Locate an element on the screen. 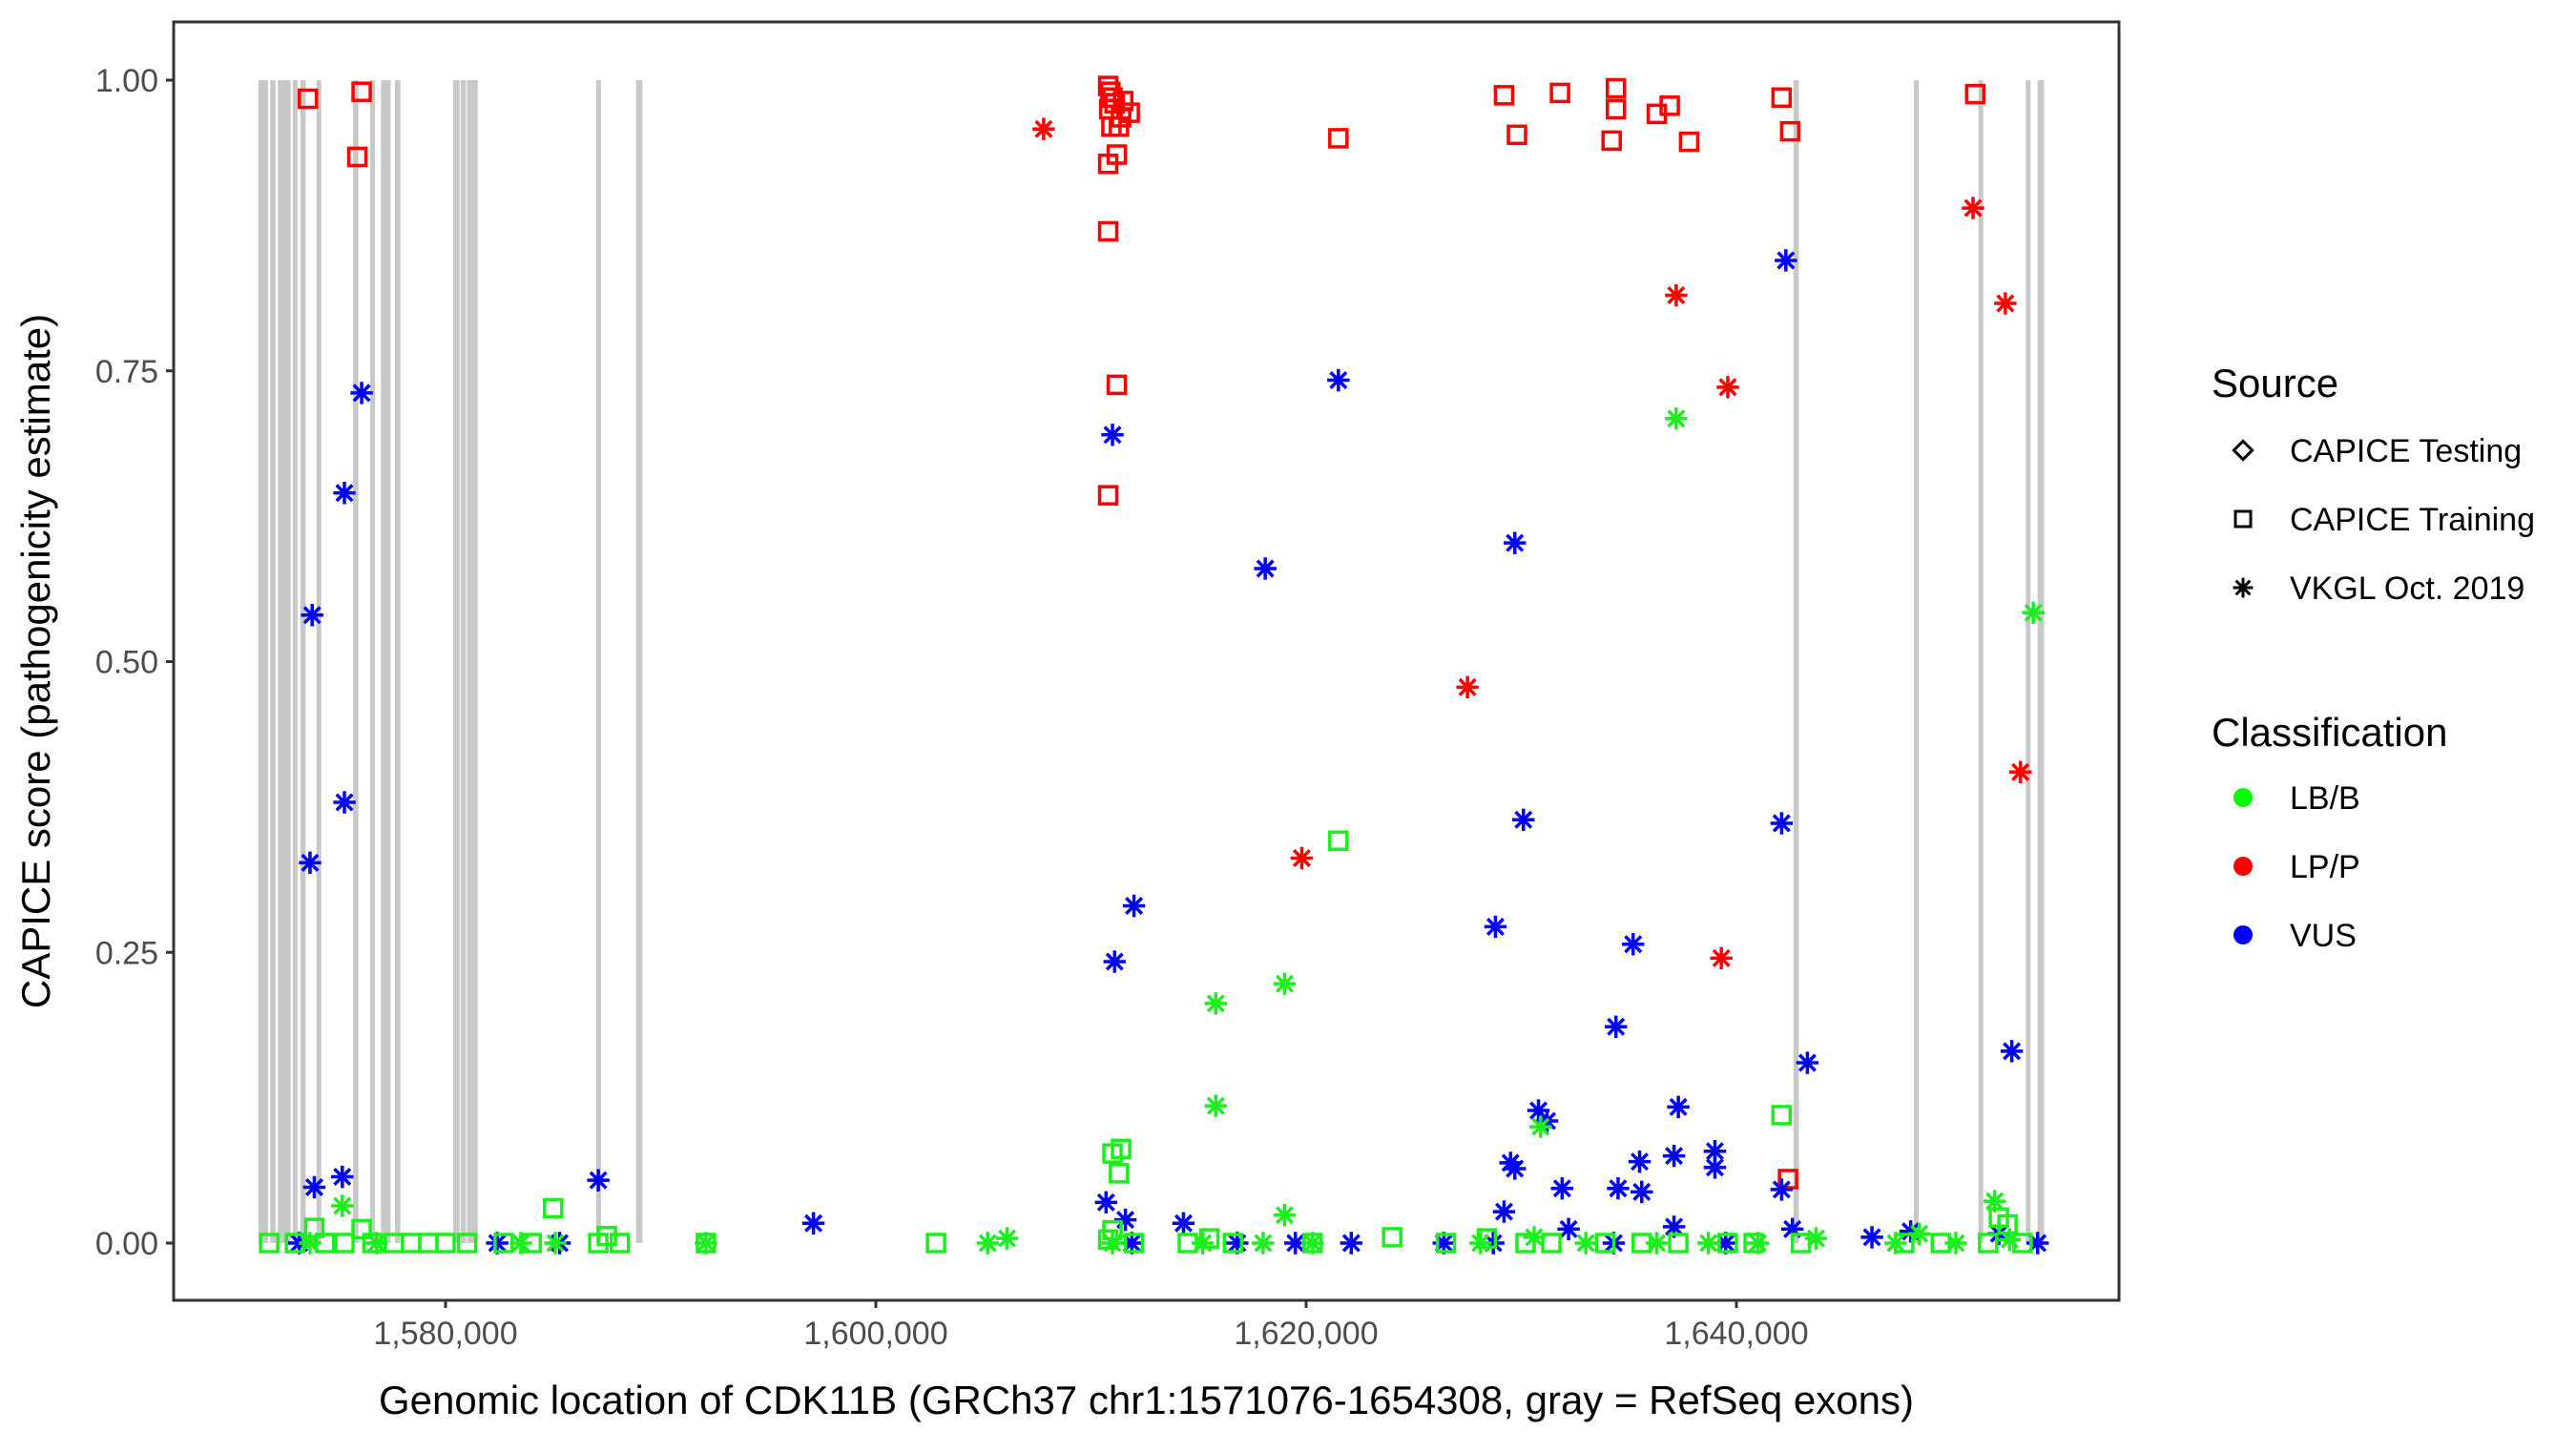  y-axis: 0.00 0.25 0.50 0.75 1.00 is located at coordinates (134, 662).